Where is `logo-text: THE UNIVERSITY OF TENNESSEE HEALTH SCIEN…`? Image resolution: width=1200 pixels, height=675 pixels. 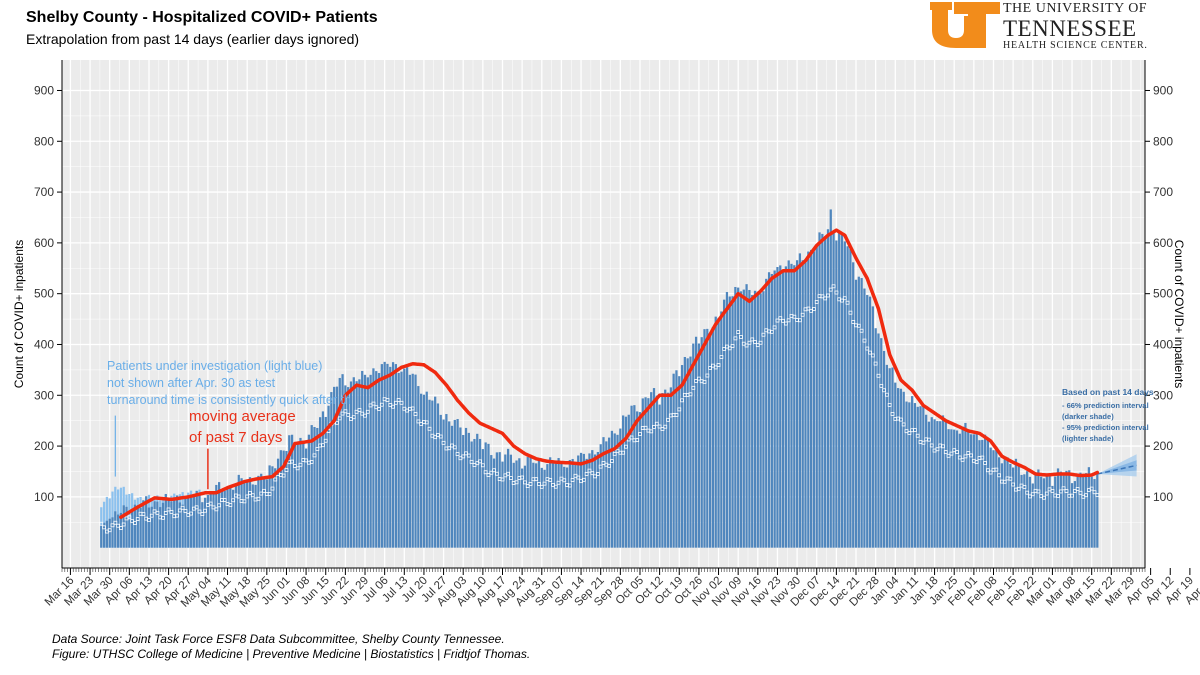
logo-text: THE UNIVERSITY OF TENNESSEE HEALTH SCIEN… is located at coordinates (1075, 26).